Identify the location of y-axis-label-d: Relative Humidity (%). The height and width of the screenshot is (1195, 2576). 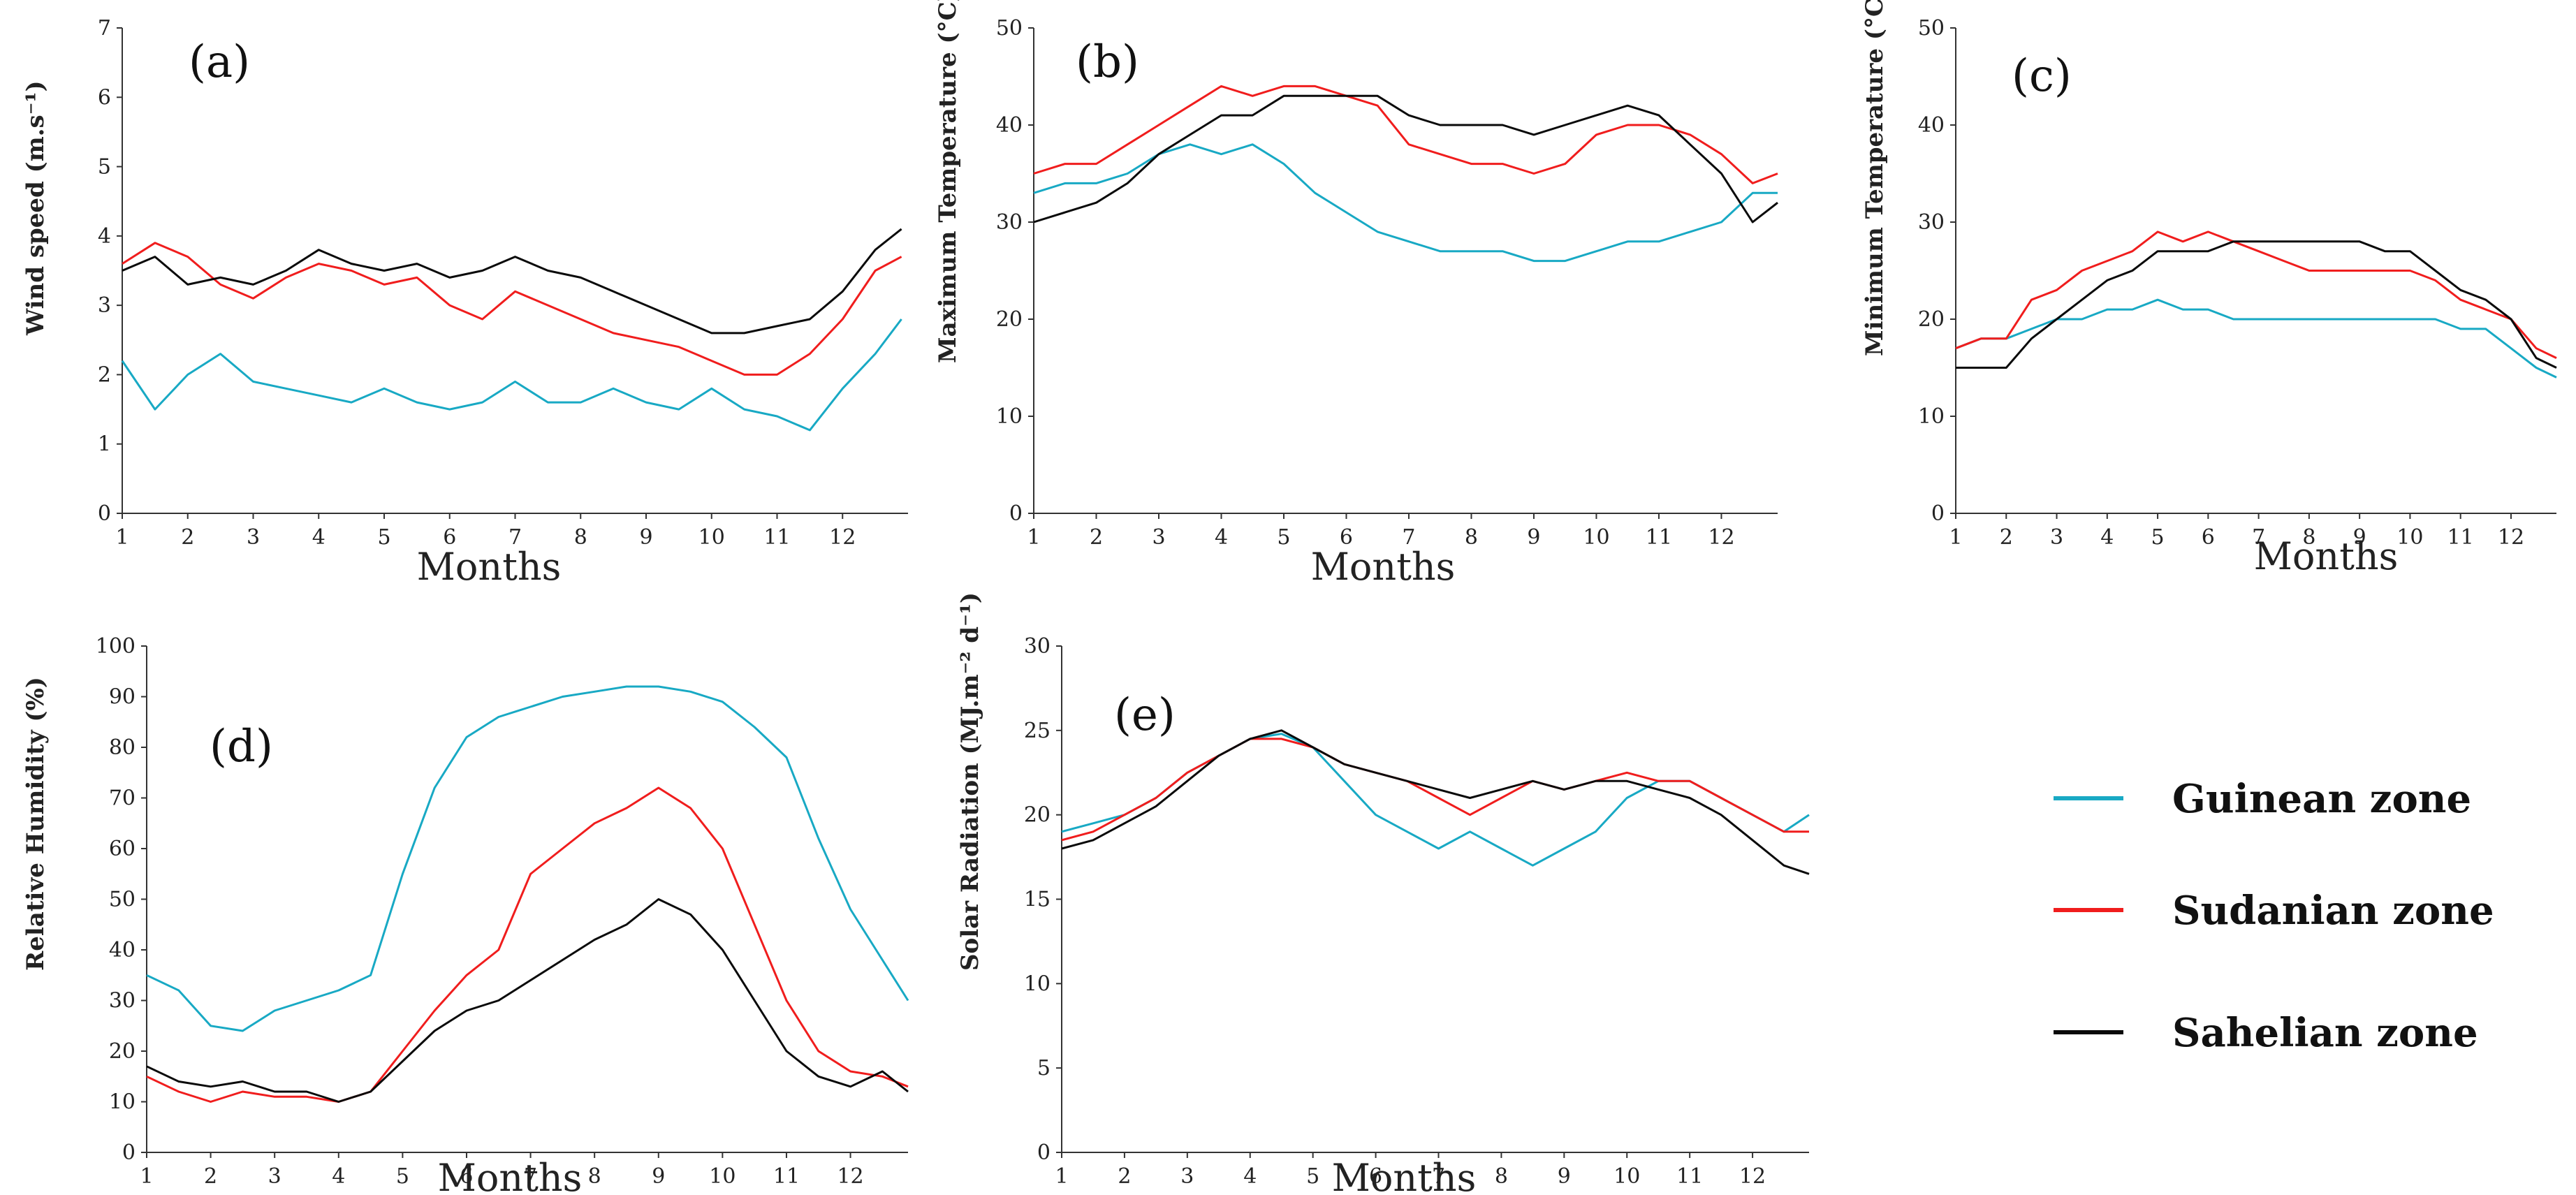
(36, 824).